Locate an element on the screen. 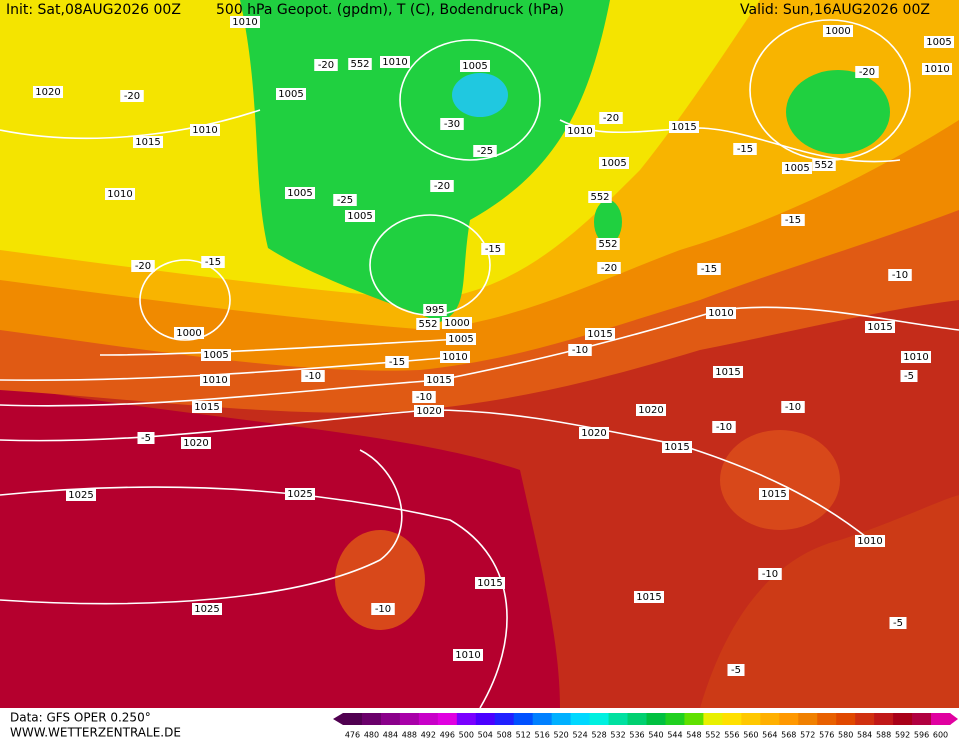  colorbar-label: 576 is located at coordinates (826, 735).